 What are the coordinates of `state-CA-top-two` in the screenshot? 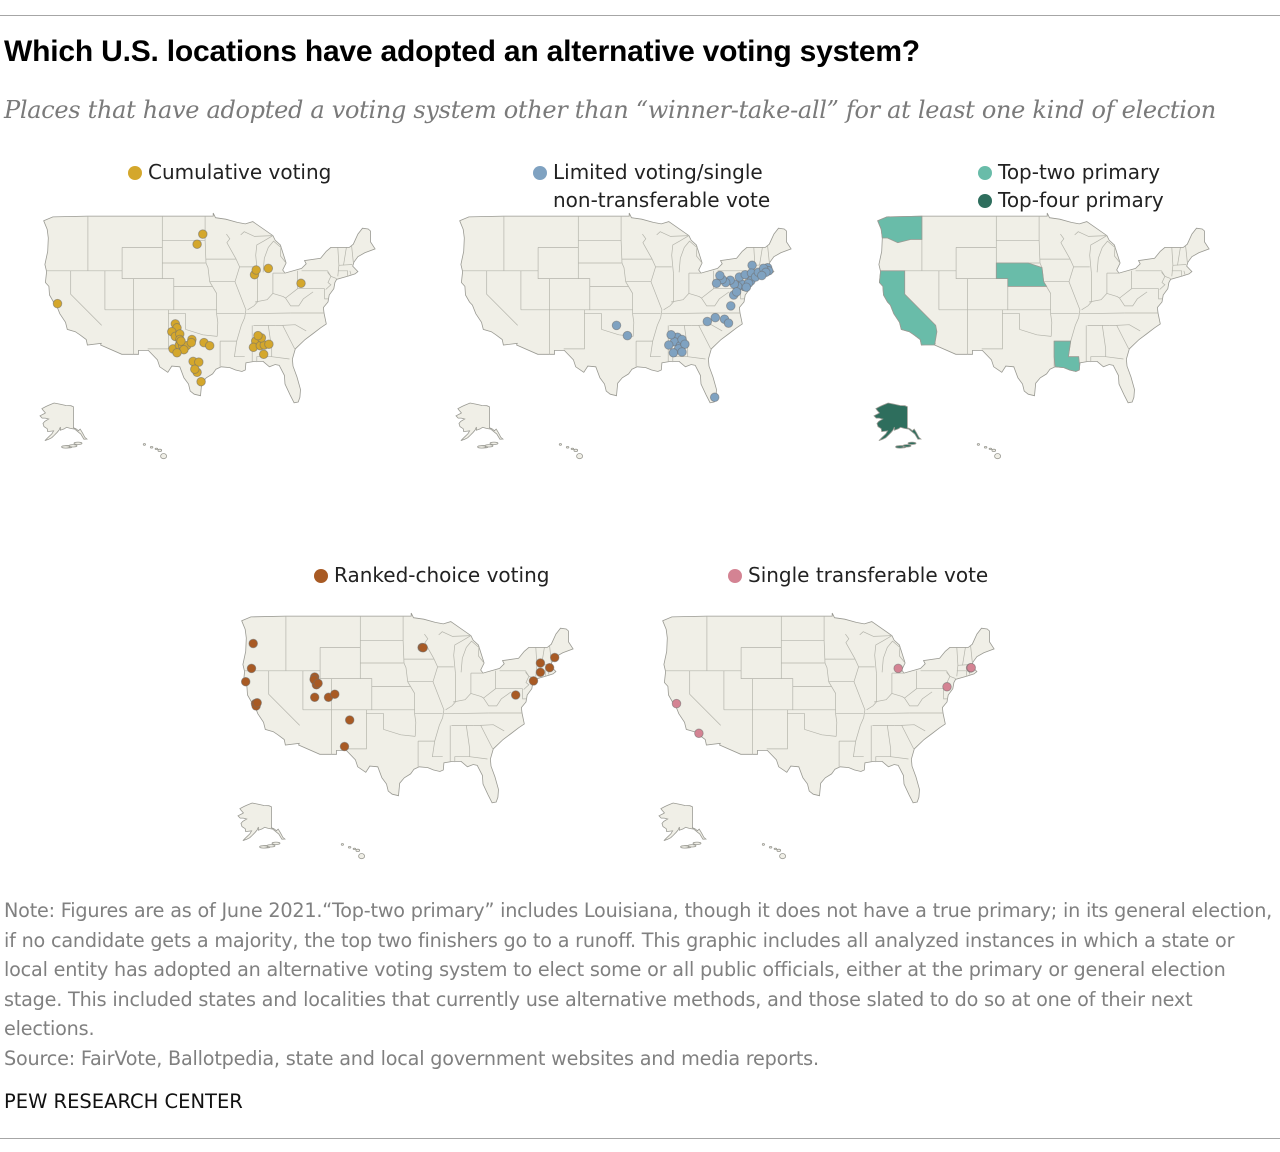 It's located at (908, 308).